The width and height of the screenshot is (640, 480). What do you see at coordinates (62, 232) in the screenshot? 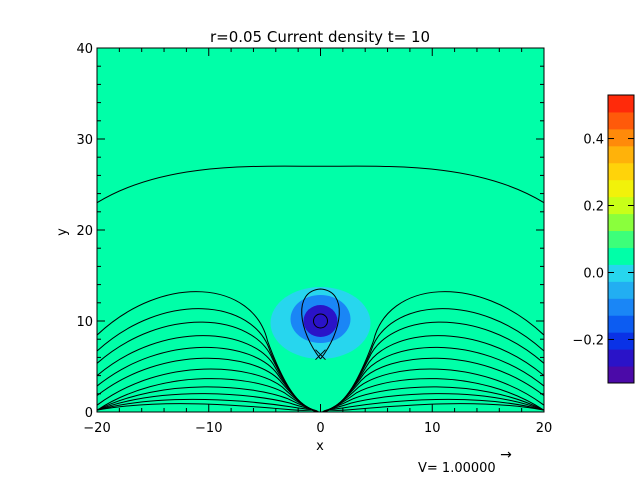
I see `y-axis-label: y` at bounding box center [62, 232].